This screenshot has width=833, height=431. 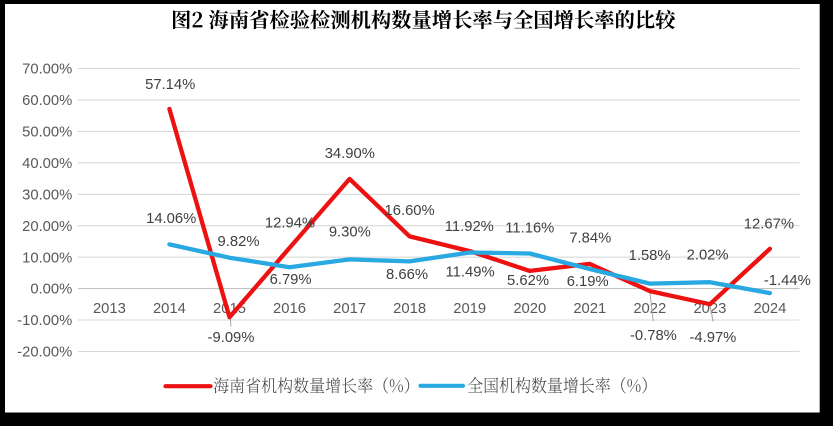 I want to click on svg-text: -9.09%, so click(x=231, y=338).